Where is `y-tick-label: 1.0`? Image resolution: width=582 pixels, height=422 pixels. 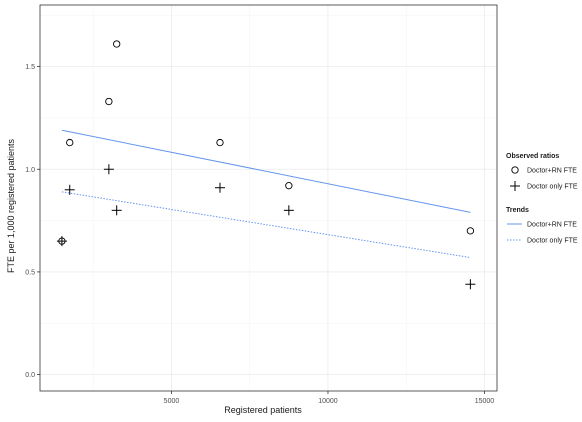 y-tick-label: 1.0 is located at coordinates (30, 170).